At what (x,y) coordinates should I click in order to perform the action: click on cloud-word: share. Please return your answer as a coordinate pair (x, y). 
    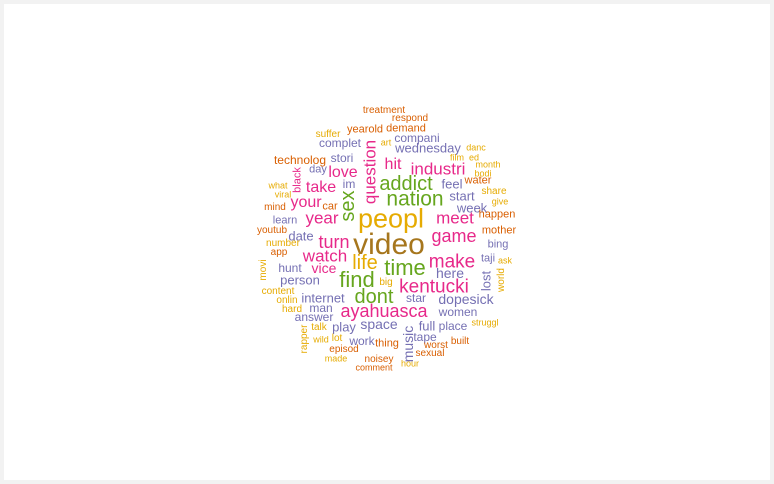
    Looking at the image, I should click on (494, 191).